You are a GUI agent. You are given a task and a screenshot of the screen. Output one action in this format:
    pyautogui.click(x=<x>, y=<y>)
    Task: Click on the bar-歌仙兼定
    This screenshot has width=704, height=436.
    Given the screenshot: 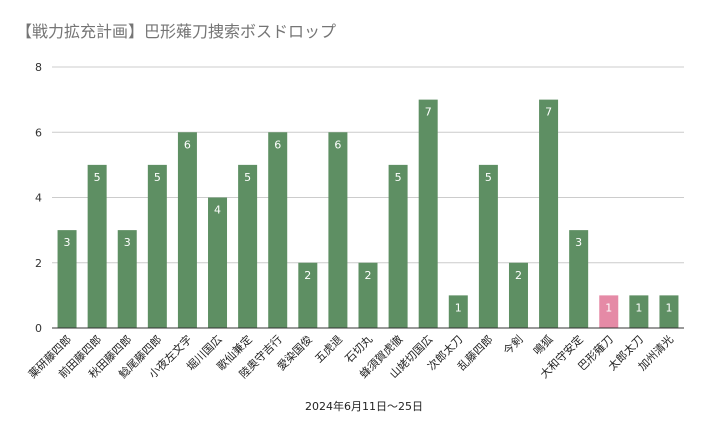 What is the action you would take?
    pyautogui.click(x=248, y=246)
    